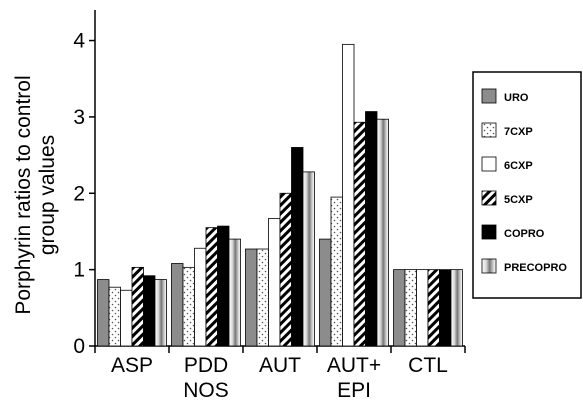 This screenshot has width=583, height=409. I want to click on legend-swatch-precopro, so click(489, 266).